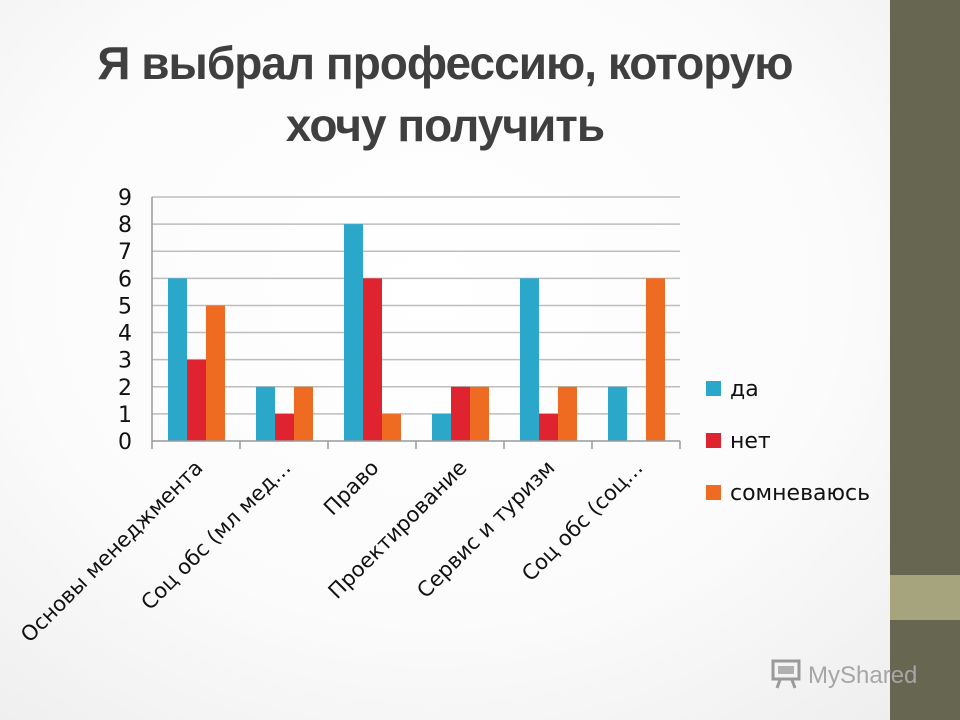  What do you see at coordinates (284, 427) in the screenshot?
I see `bar-нет-1` at bounding box center [284, 427].